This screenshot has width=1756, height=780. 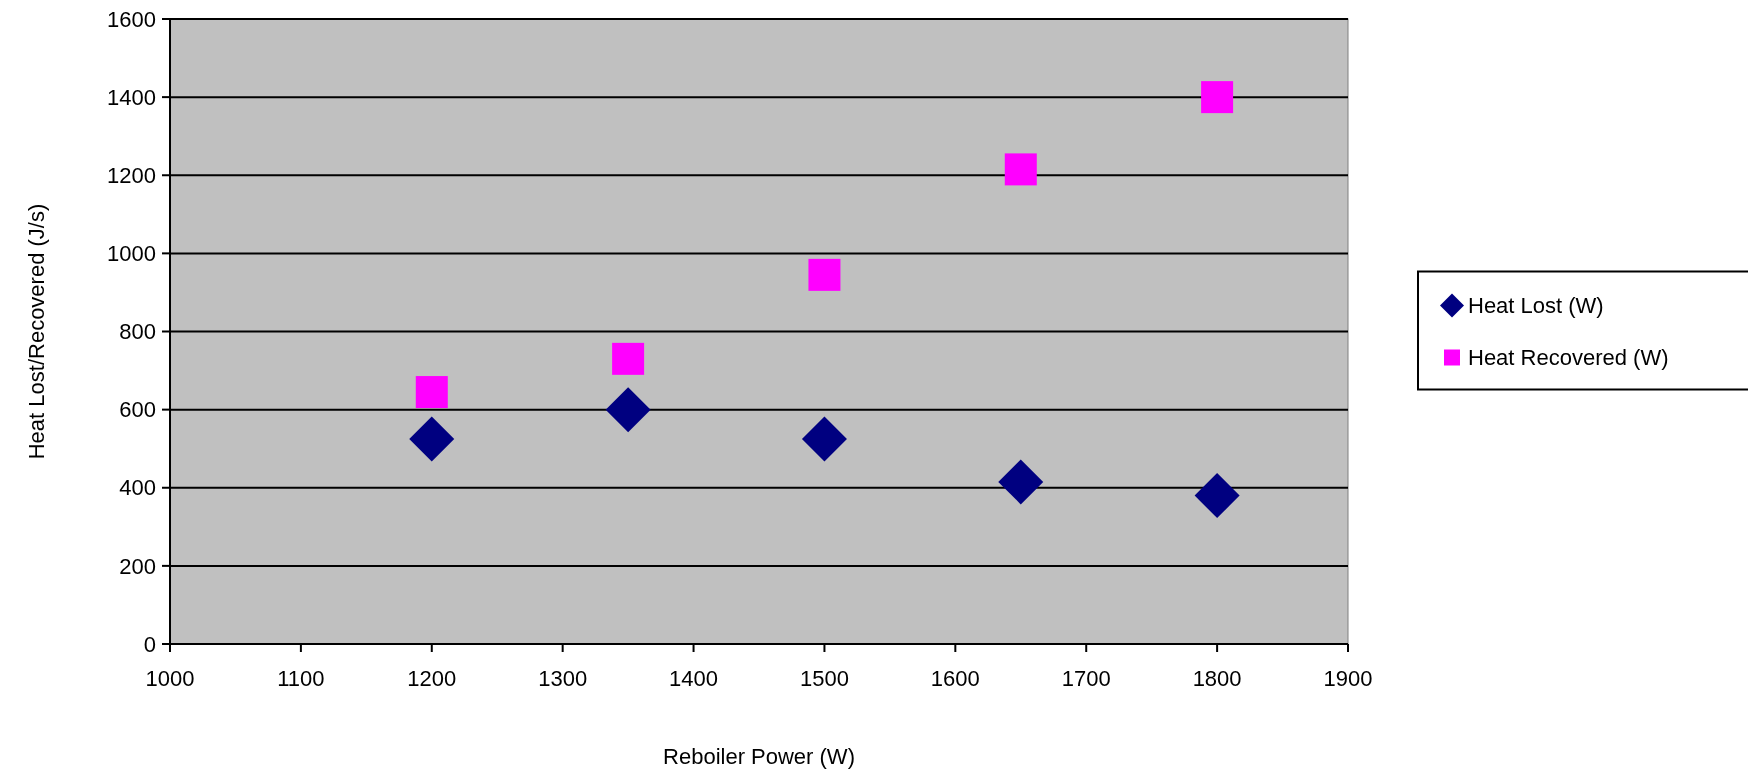 What do you see at coordinates (1348, 678) in the screenshot?
I see `x-tick-label: 1900` at bounding box center [1348, 678].